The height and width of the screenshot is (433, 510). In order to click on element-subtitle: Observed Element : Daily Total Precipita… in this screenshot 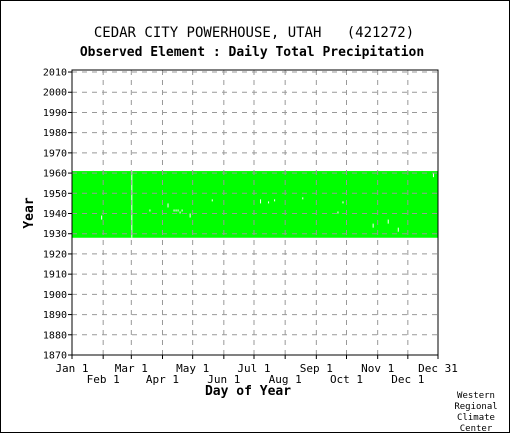, I will do `click(252, 52)`.